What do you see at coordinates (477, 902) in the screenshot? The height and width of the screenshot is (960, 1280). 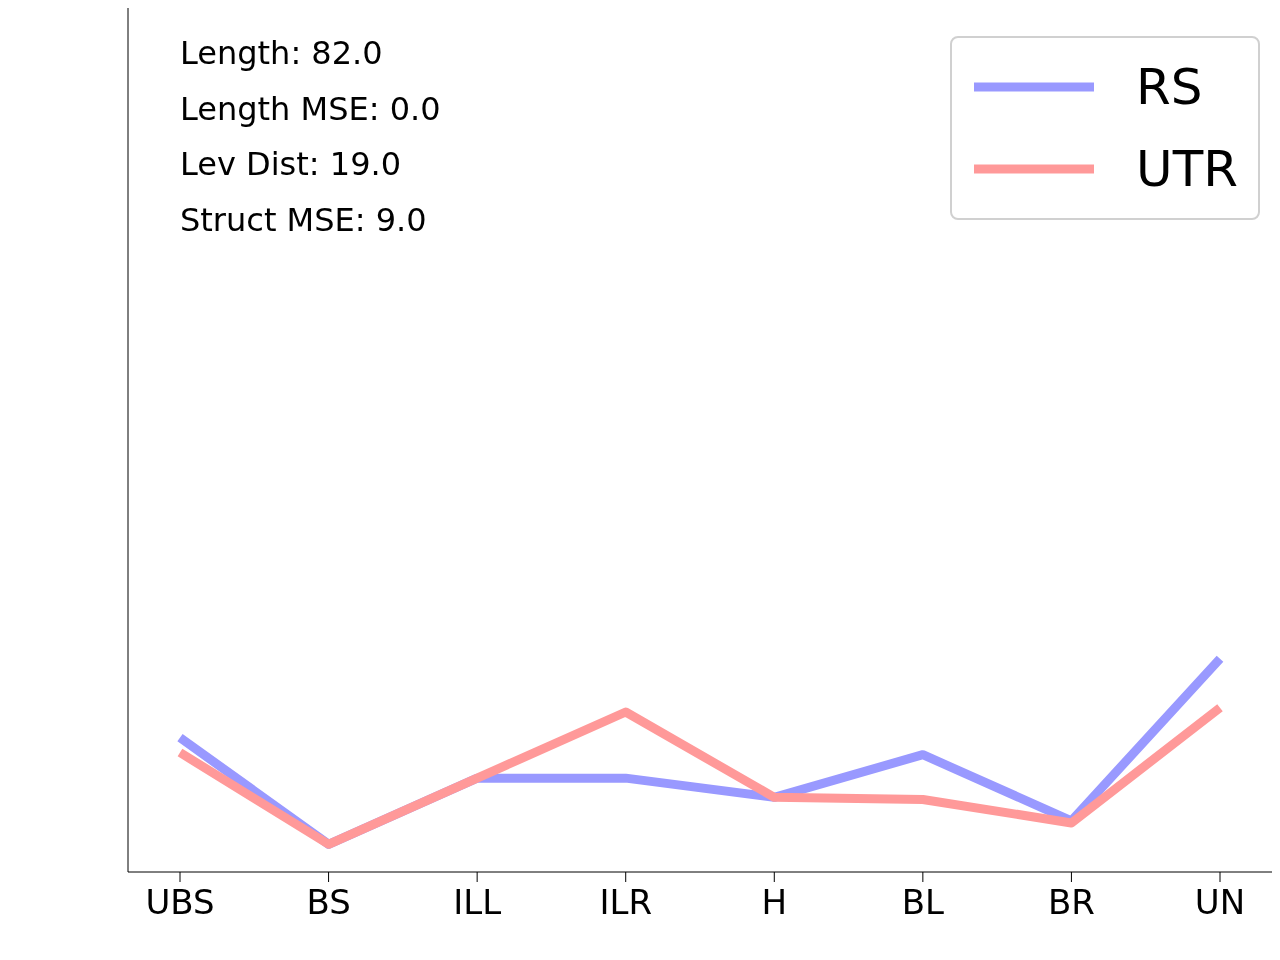 I see `x-tick-label: ILL` at bounding box center [477, 902].